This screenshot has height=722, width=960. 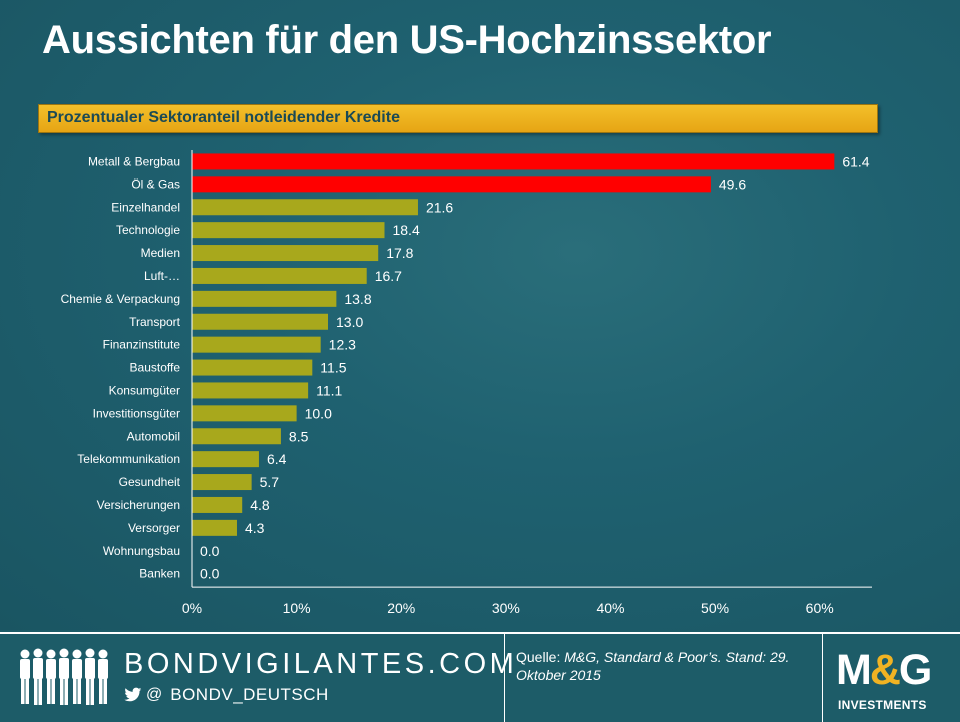 What do you see at coordinates (349, 322) in the screenshot?
I see `value-label: 13.0` at bounding box center [349, 322].